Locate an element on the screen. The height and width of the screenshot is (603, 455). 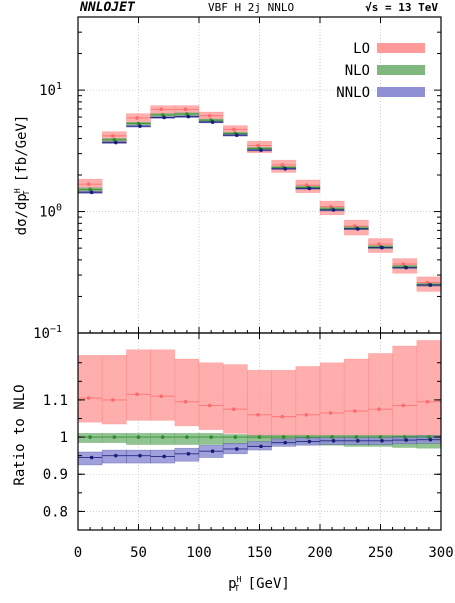
legend-label-nlo: NLO is located at coordinates (357, 71).